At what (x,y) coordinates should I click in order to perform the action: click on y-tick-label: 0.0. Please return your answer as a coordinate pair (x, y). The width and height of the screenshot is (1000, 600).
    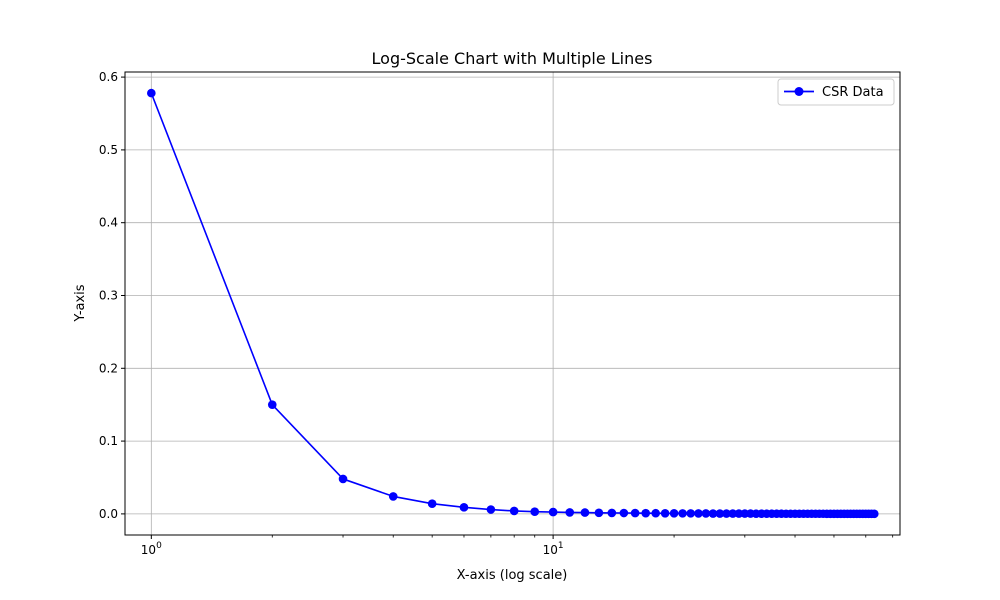
    Looking at the image, I should click on (108, 514).